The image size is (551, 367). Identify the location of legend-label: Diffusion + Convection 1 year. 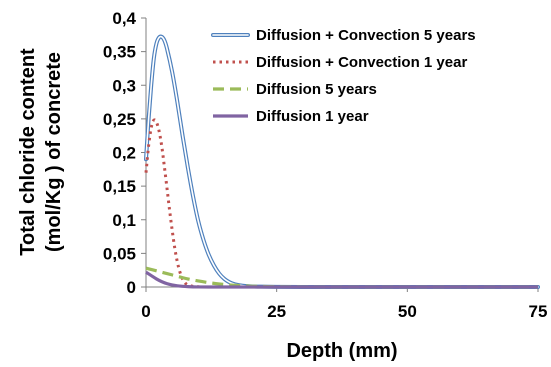
(361, 62).